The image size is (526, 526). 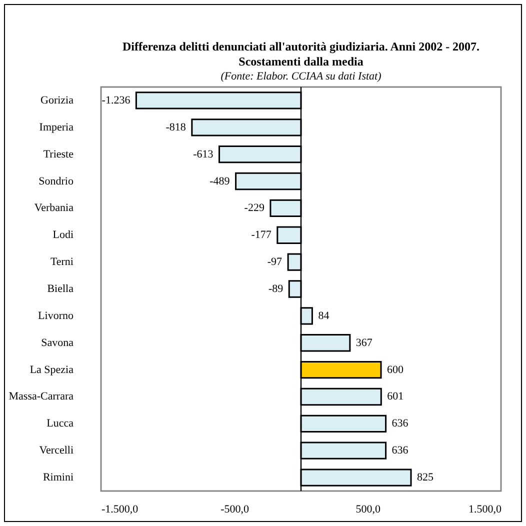 I want to click on chart-title: Differenza delitti denunciati all'autorità giudiziaria. Anni 2002 - 2007., so click(x=301, y=46).